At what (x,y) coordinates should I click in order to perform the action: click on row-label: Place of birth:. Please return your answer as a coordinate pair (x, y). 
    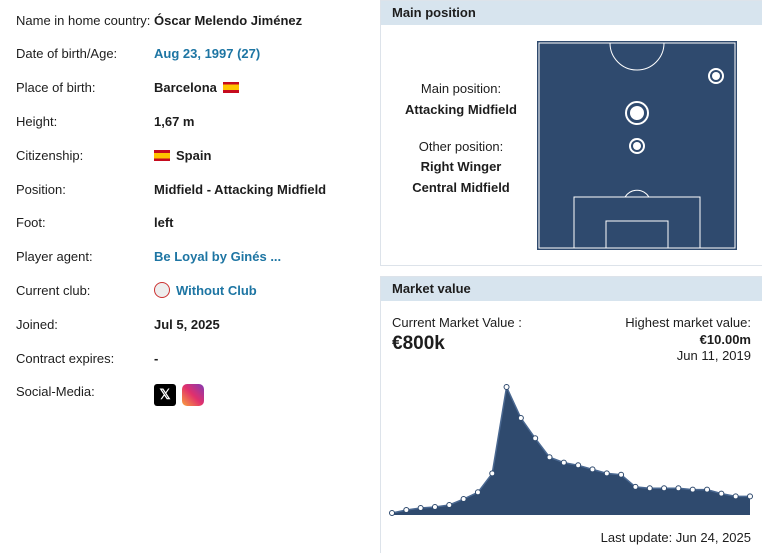
    Looking at the image, I should click on (56, 88).